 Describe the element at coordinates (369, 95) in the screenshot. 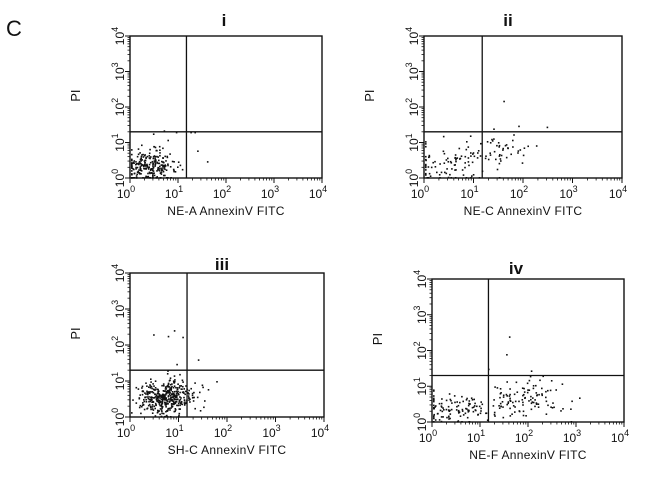

I see `y-axis-label: PI` at that location.